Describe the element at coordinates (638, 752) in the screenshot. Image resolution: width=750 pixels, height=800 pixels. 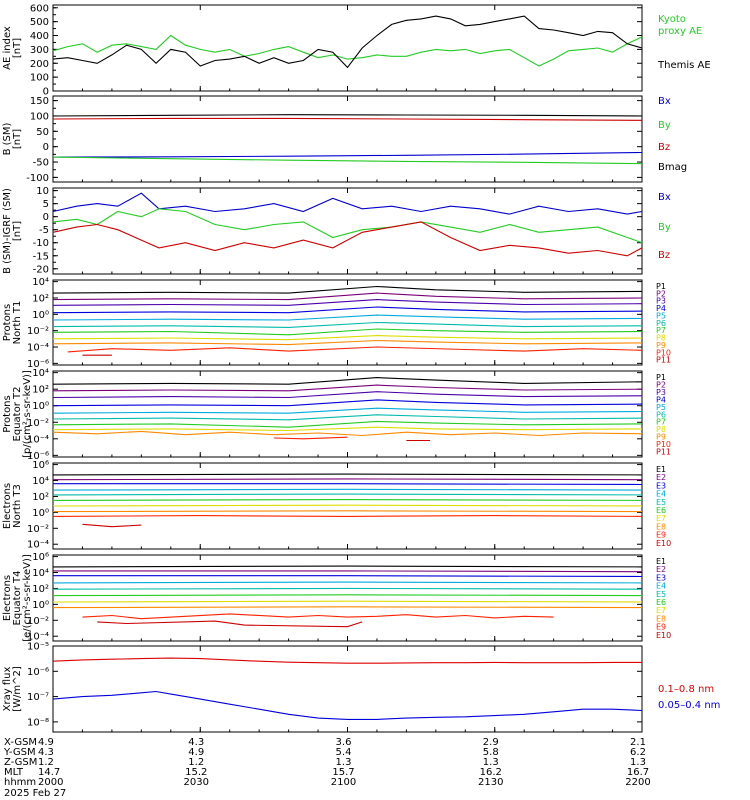
I see `footer-value: 6.2` at that location.